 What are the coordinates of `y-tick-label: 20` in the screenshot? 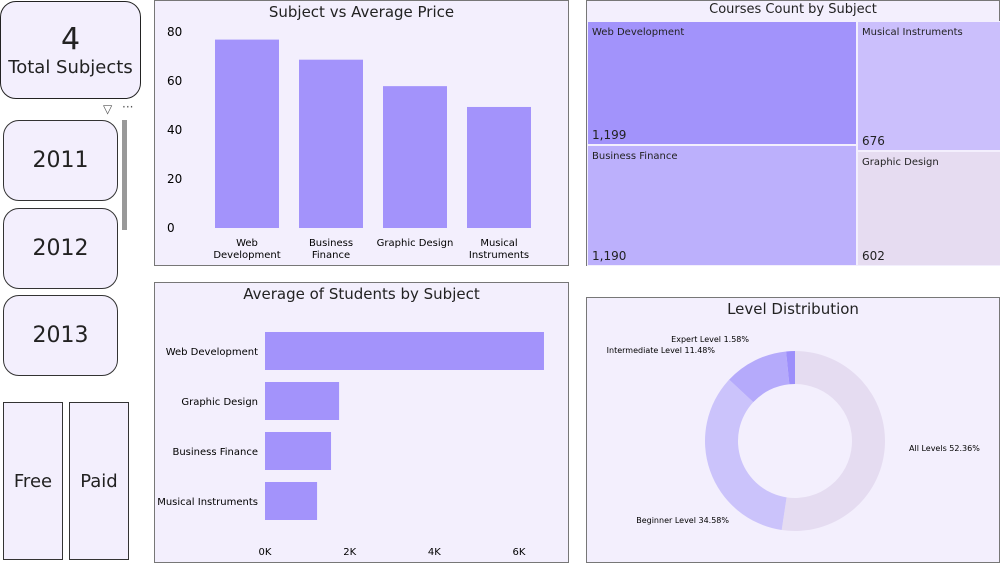 It's located at (174, 179).